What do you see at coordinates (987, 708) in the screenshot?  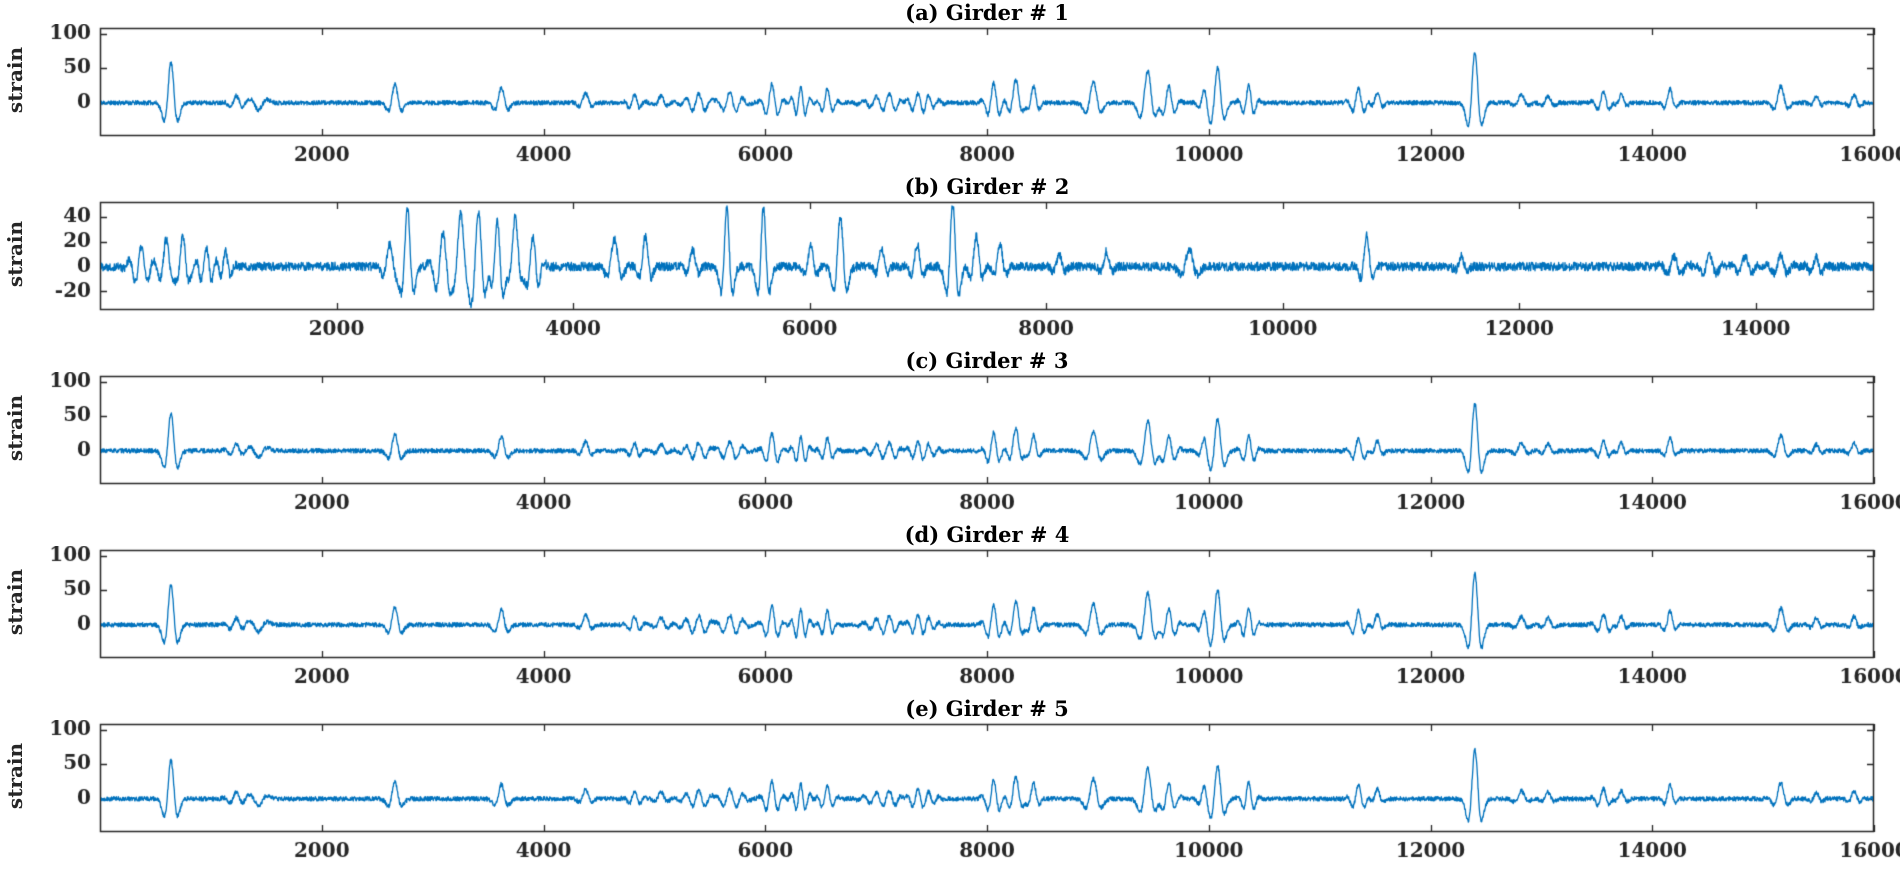 I see `subplot-title: (e) Girder # 5` at bounding box center [987, 708].